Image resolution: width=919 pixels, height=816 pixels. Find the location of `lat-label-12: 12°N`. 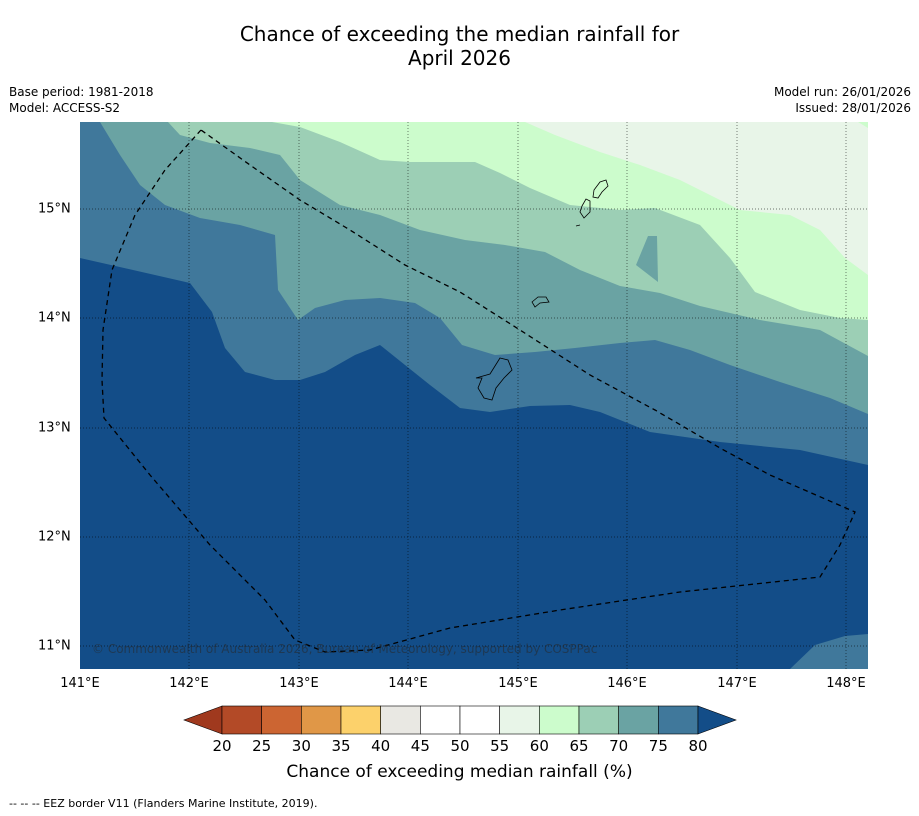

lat-label-12: 12°N is located at coordinates (54, 537).